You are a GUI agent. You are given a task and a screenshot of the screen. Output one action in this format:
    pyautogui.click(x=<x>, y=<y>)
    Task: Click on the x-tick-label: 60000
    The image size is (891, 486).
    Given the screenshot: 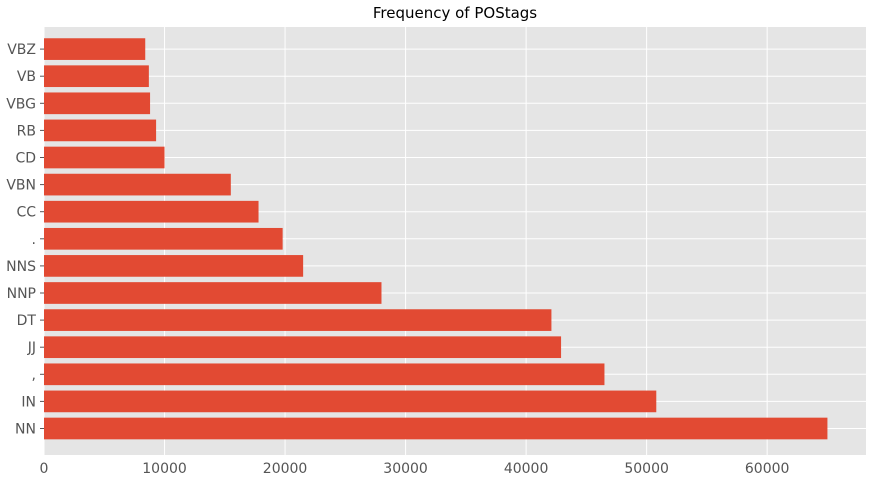 What is the action you would take?
    pyautogui.click(x=767, y=469)
    